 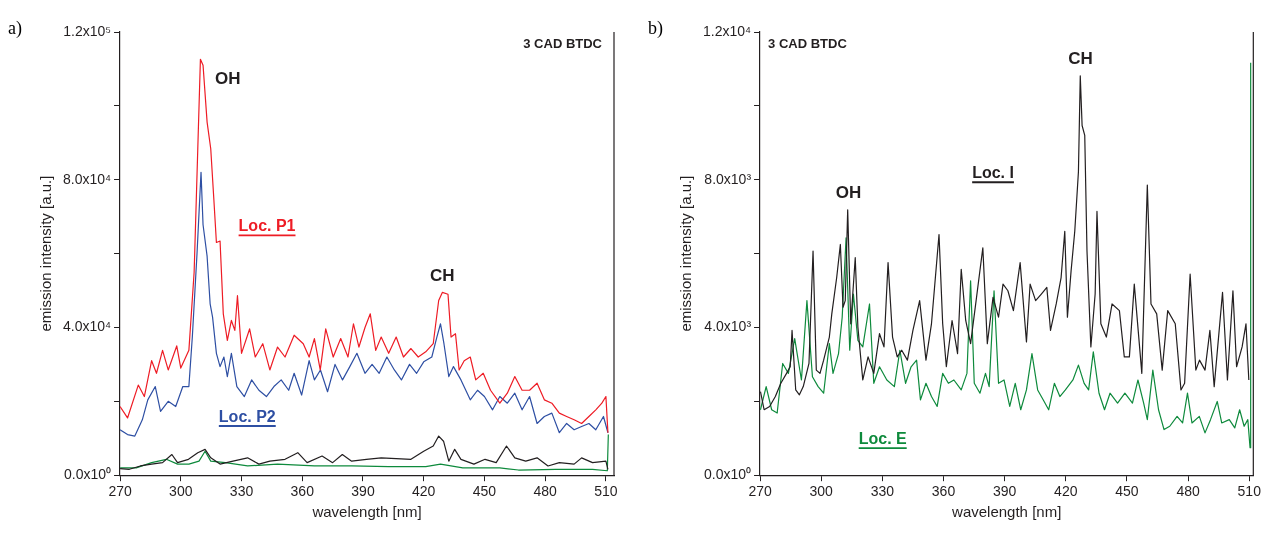 What do you see at coordinates (87, 326) in the screenshot?
I see `y-tick-label: 4.0x10⁴` at bounding box center [87, 326].